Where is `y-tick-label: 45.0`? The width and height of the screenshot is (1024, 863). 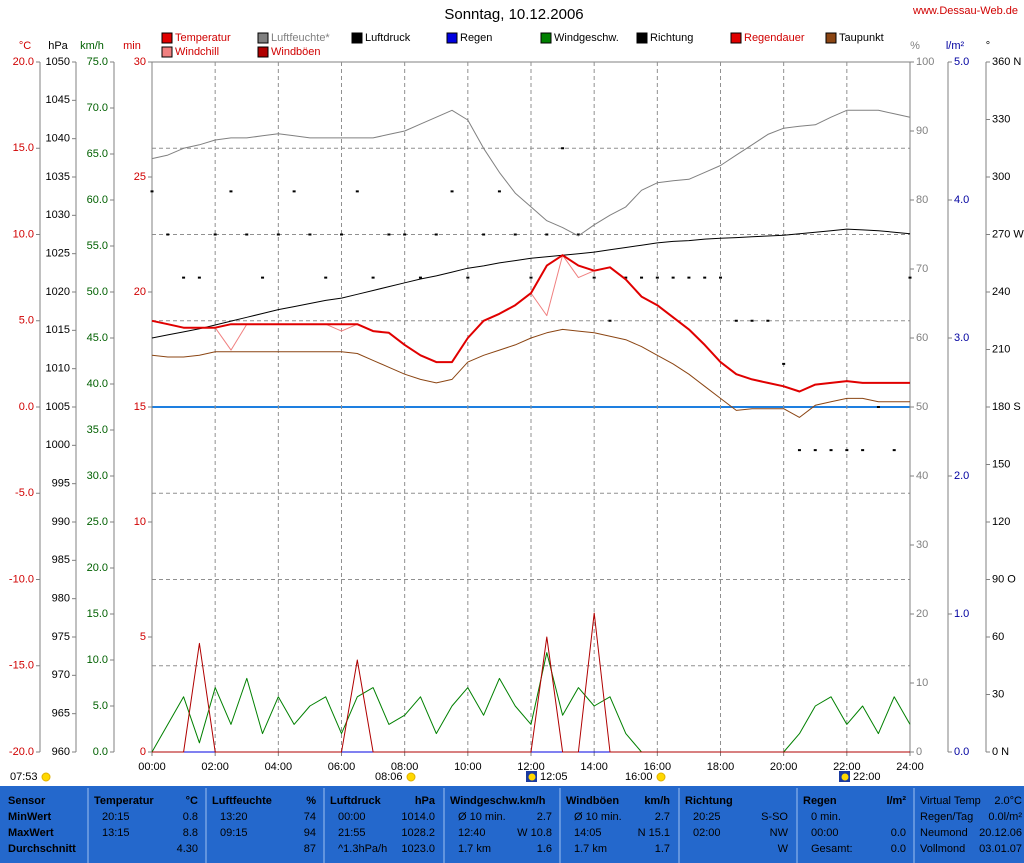 y-tick-label: 45.0 is located at coordinates (97, 338).